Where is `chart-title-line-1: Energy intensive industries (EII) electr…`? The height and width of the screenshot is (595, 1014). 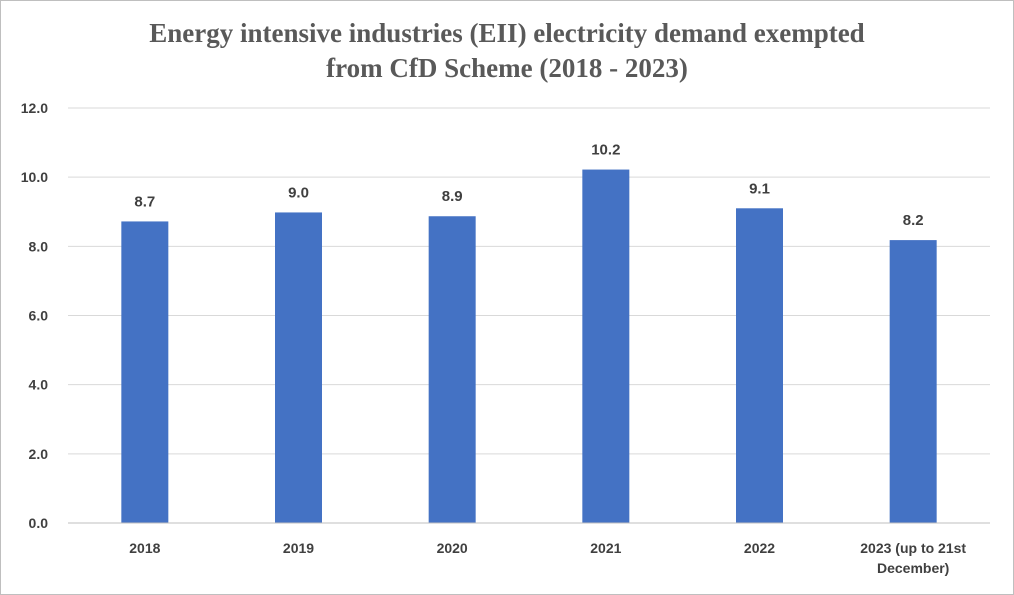
chart-title-line-1: Energy intensive industries (EII) electr… is located at coordinates (507, 33).